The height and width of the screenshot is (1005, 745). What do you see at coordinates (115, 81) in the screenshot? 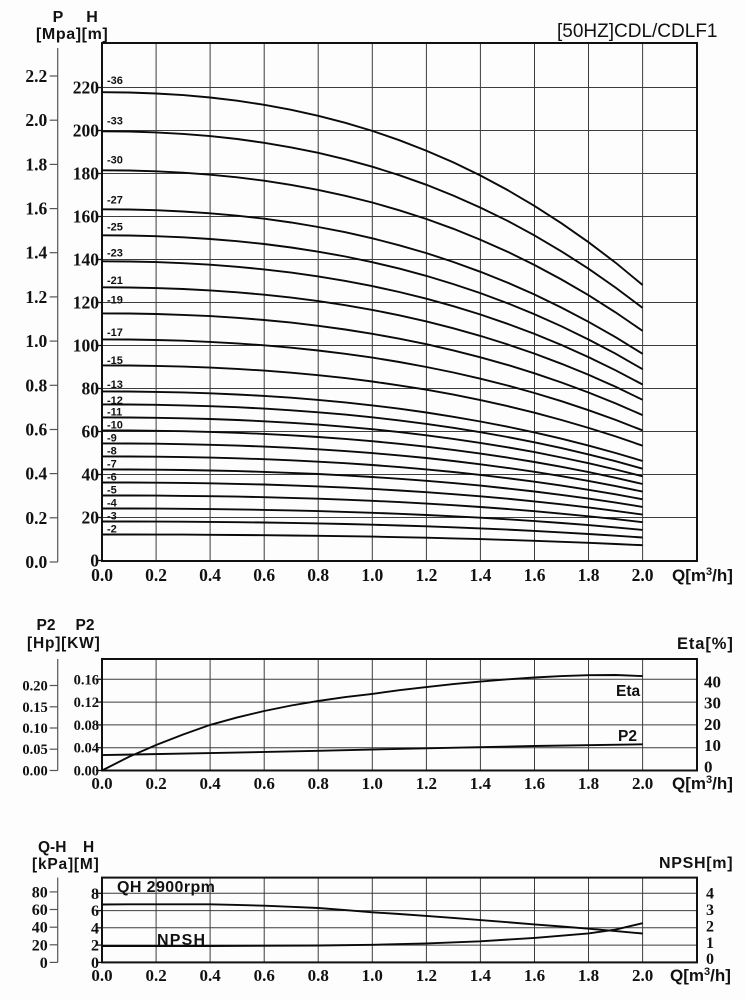
I see `svg-text: -36` at bounding box center [115, 81].